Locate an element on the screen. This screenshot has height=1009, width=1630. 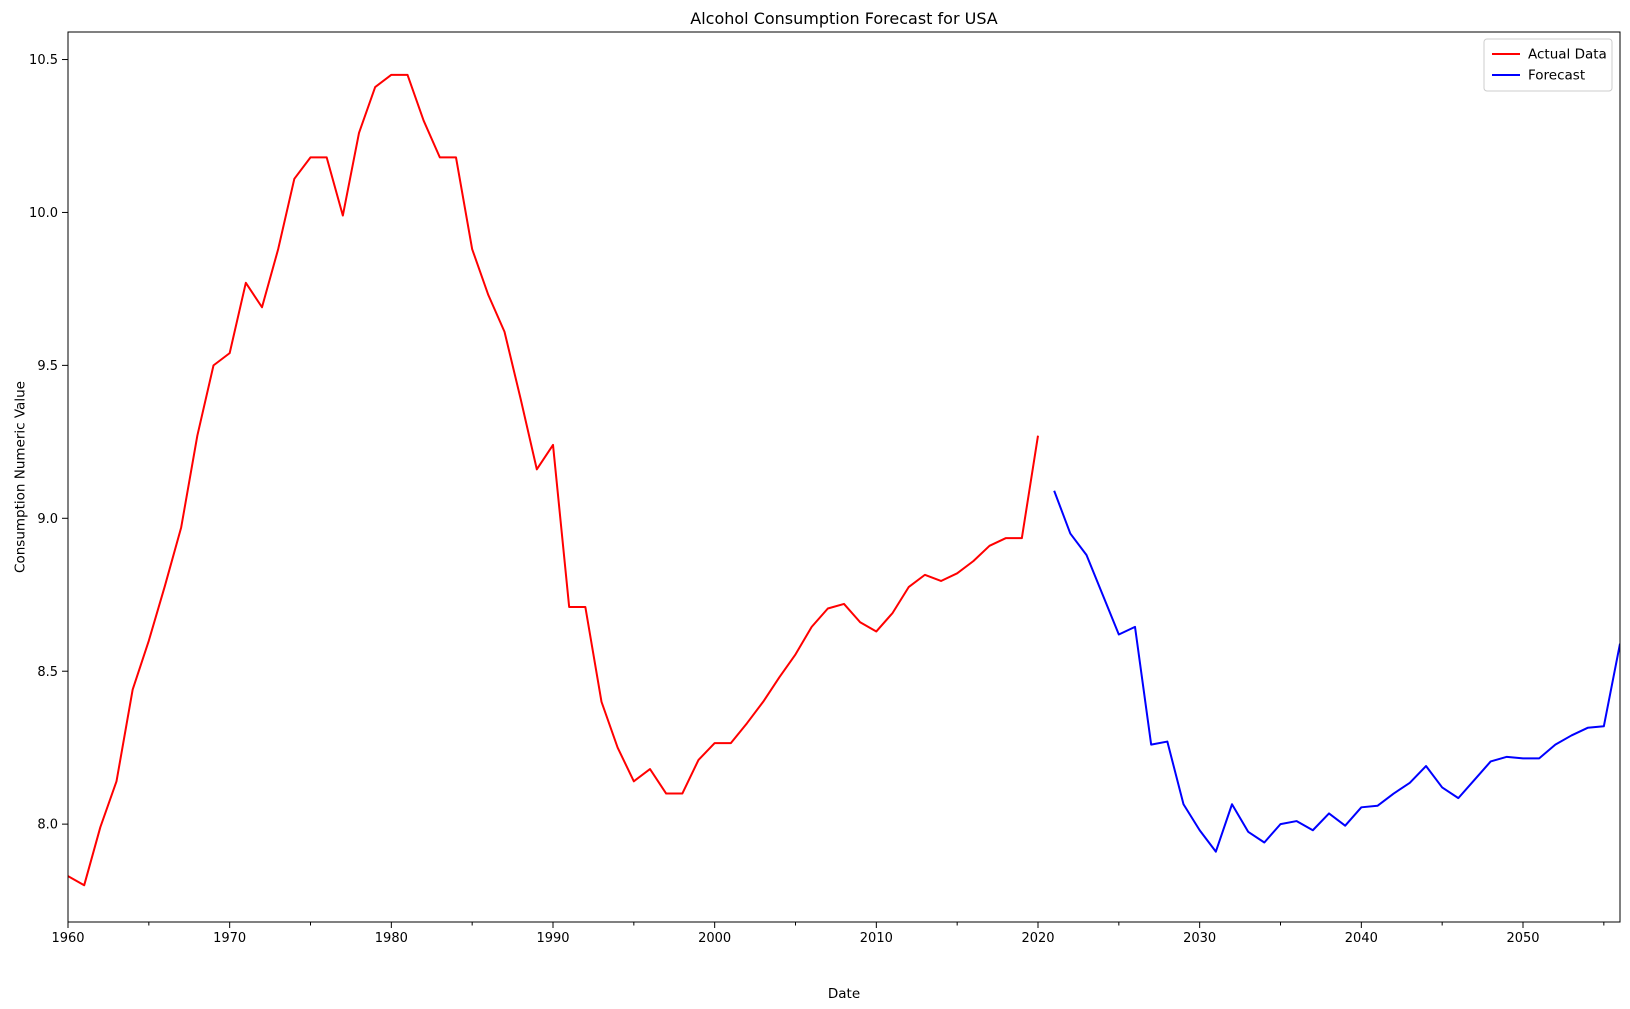
legend-label: Forecast is located at coordinates (1556, 76).